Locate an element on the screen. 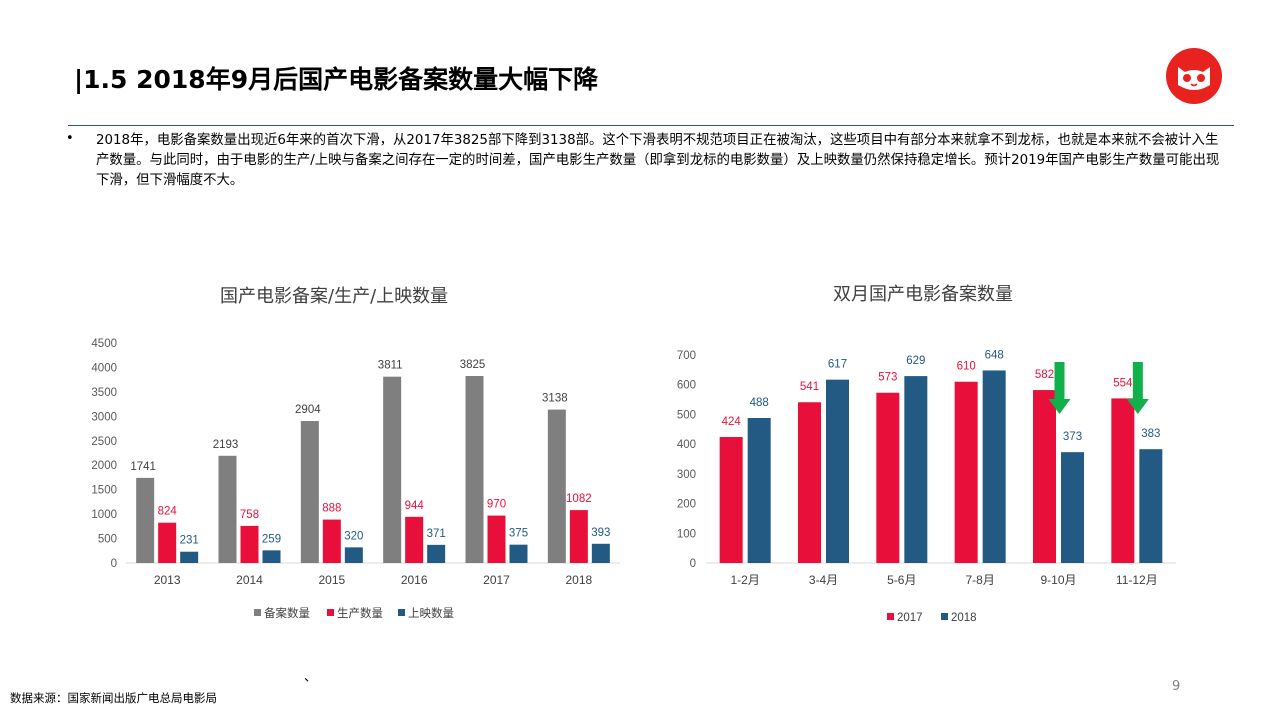 The height and width of the screenshot is (720, 1280). bar-2-s1-c0 is located at coordinates (759, 490).